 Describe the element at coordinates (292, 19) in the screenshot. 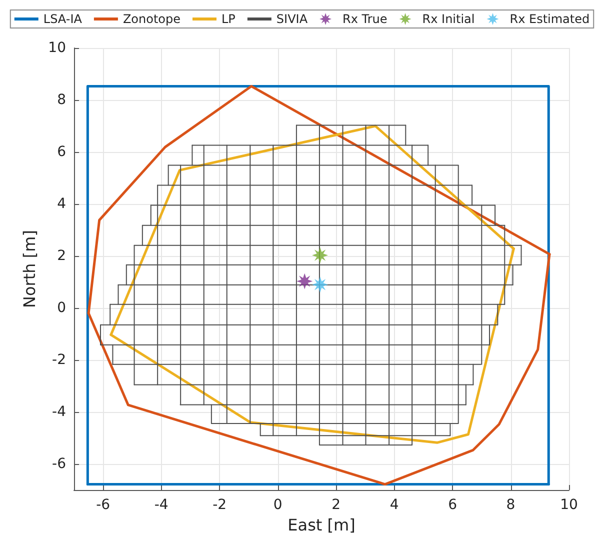

I see `legend-label: SIVIA` at that location.